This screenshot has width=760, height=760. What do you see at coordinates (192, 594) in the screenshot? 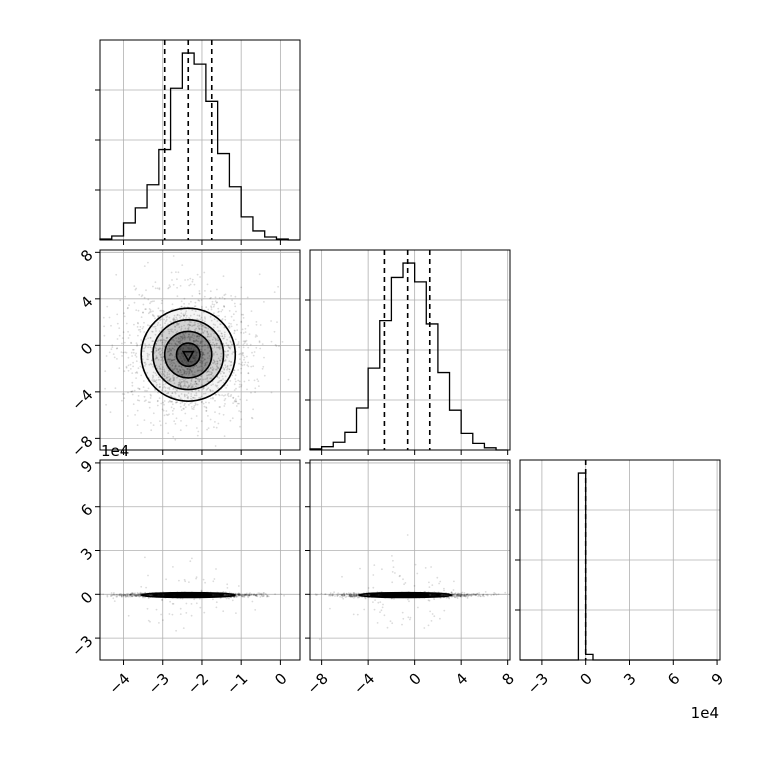
I see `panel-content` at bounding box center [192, 594].